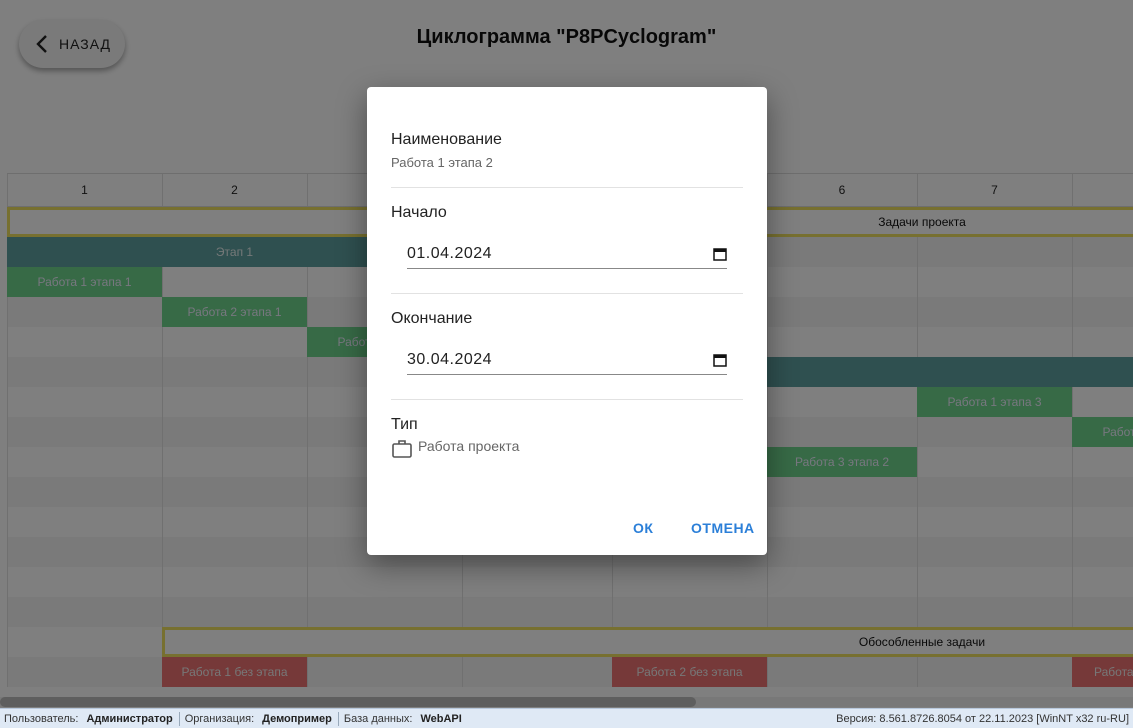  Describe the element at coordinates (402, 449) in the screenshot. I see `briefcase-icon` at that location.